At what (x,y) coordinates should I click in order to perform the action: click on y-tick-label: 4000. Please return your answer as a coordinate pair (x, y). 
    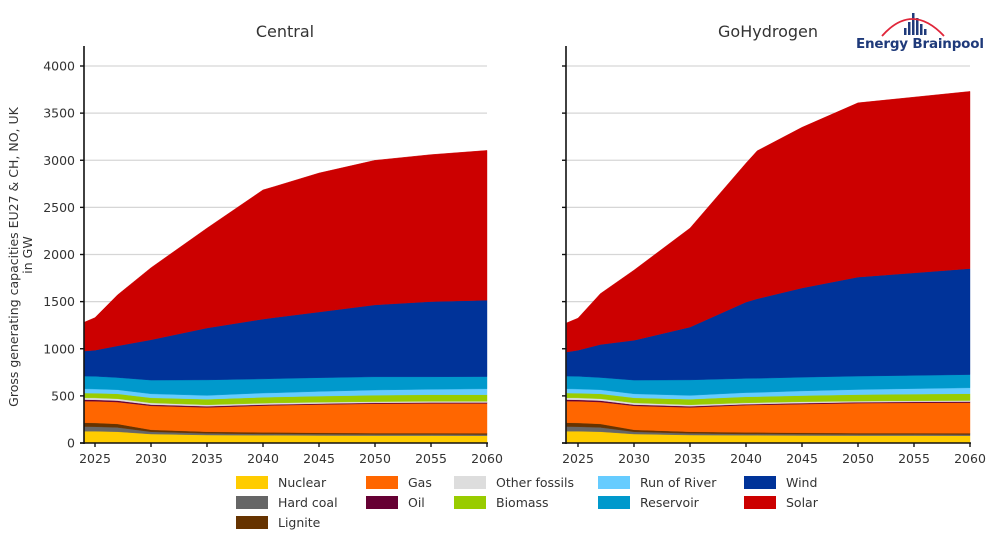
    Looking at the image, I should click on (59, 66).